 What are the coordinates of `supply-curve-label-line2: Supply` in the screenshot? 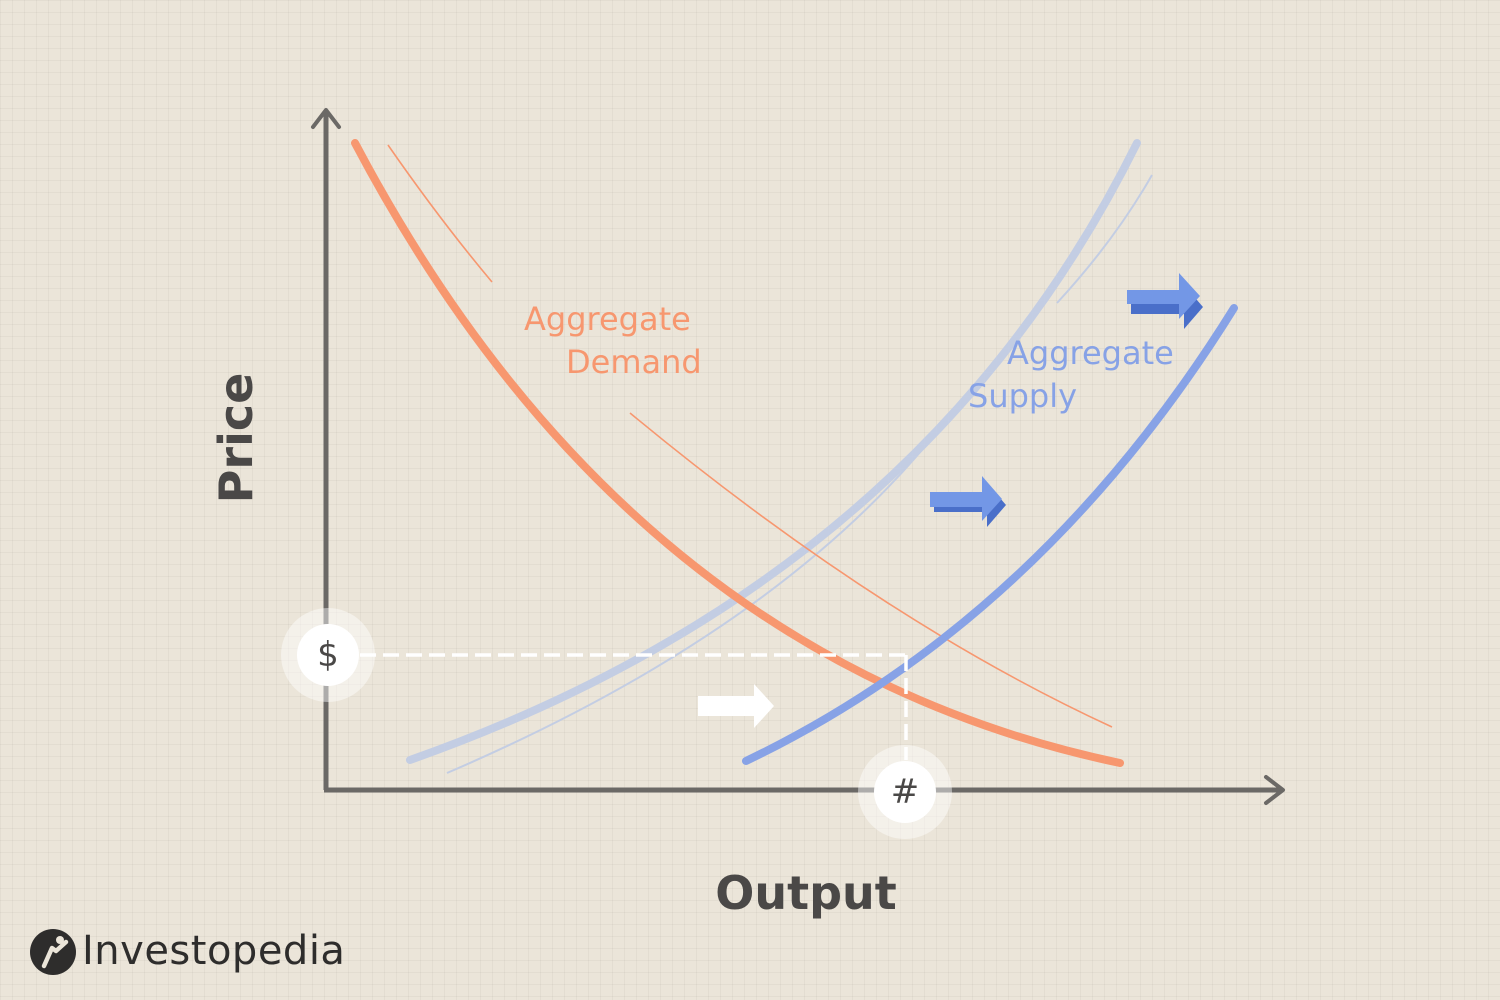 It's located at (1023, 396).